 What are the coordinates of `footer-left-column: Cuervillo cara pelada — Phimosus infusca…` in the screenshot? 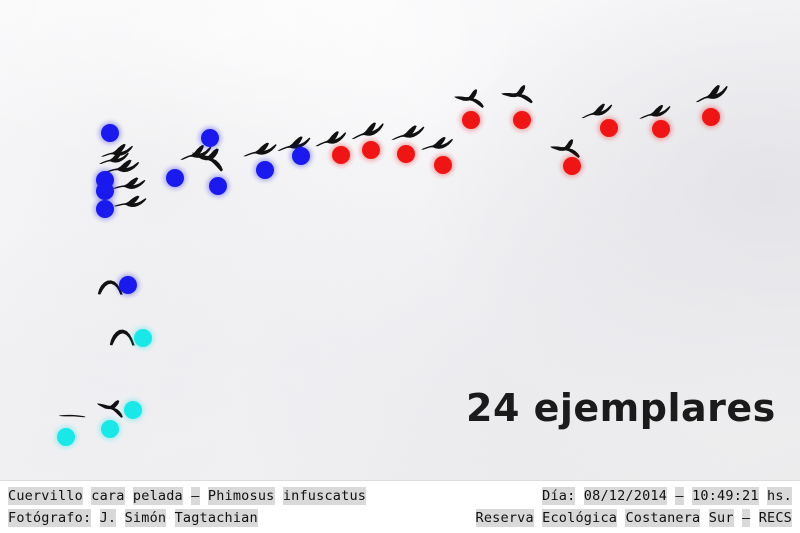 It's located at (187, 507).